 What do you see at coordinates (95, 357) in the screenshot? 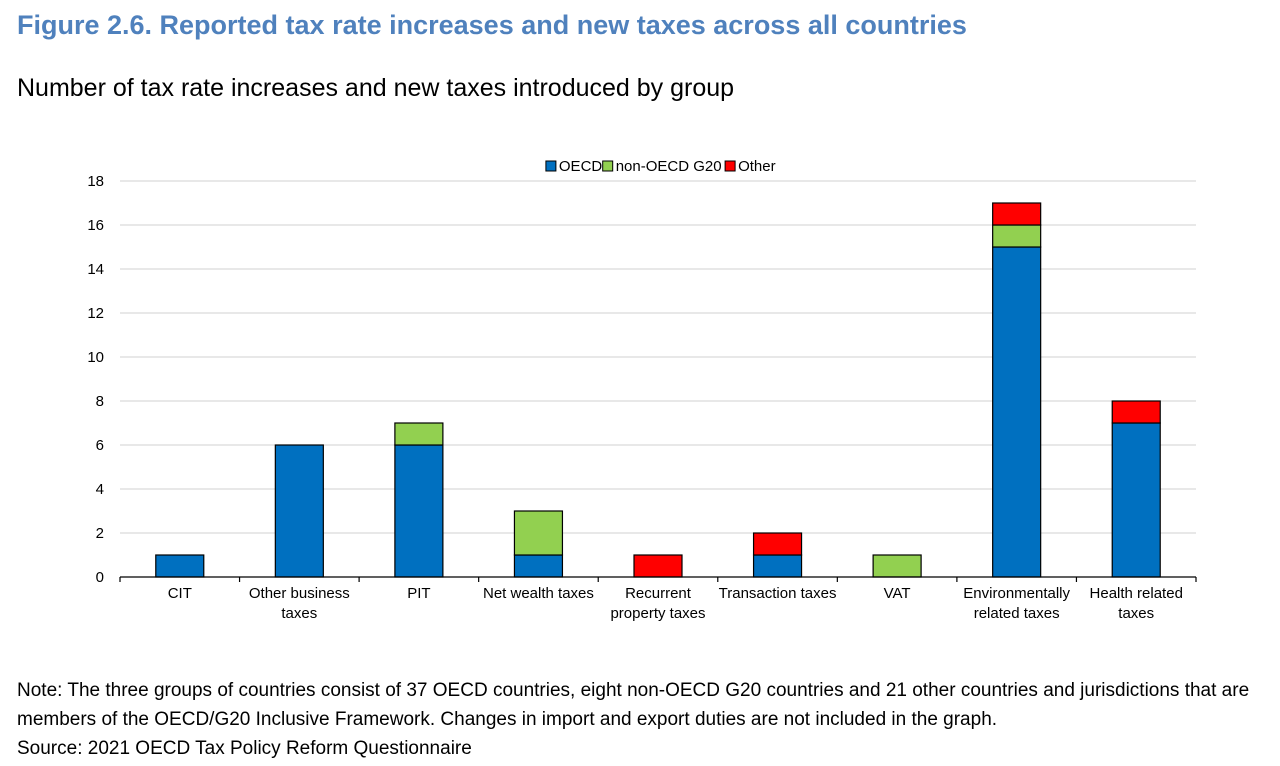
I see `y-tick-label: 10` at bounding box center [95, 357].